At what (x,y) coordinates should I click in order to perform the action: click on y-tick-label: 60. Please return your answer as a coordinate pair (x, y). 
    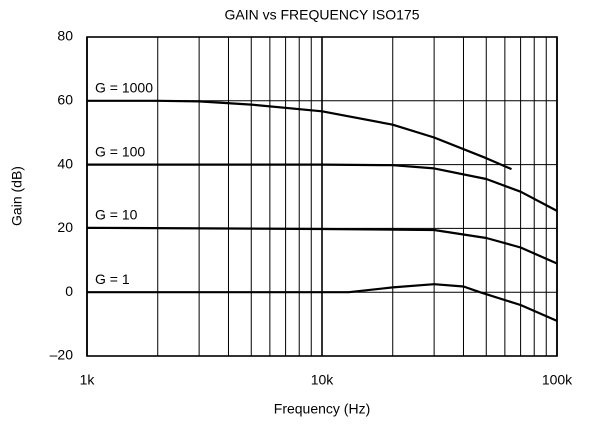
    Looking at the image, I should click on (65, 100).